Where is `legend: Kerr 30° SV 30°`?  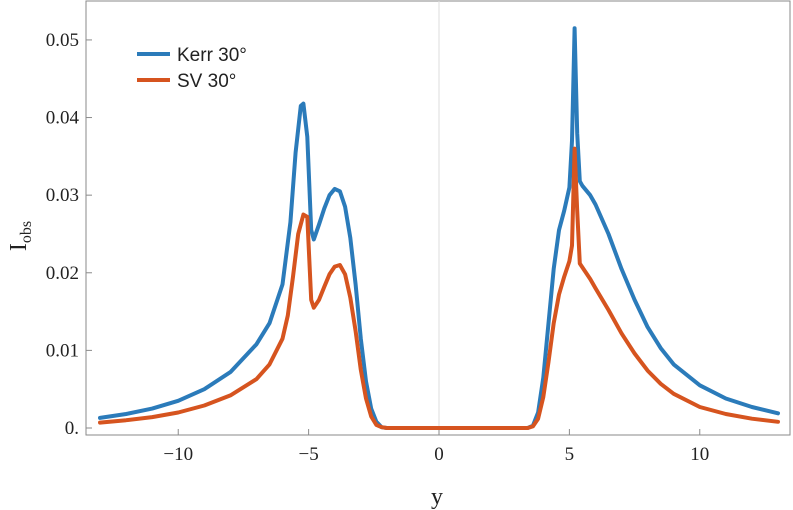
legend: Kerr 30° SV 30° is located at coordinates (192, 68).